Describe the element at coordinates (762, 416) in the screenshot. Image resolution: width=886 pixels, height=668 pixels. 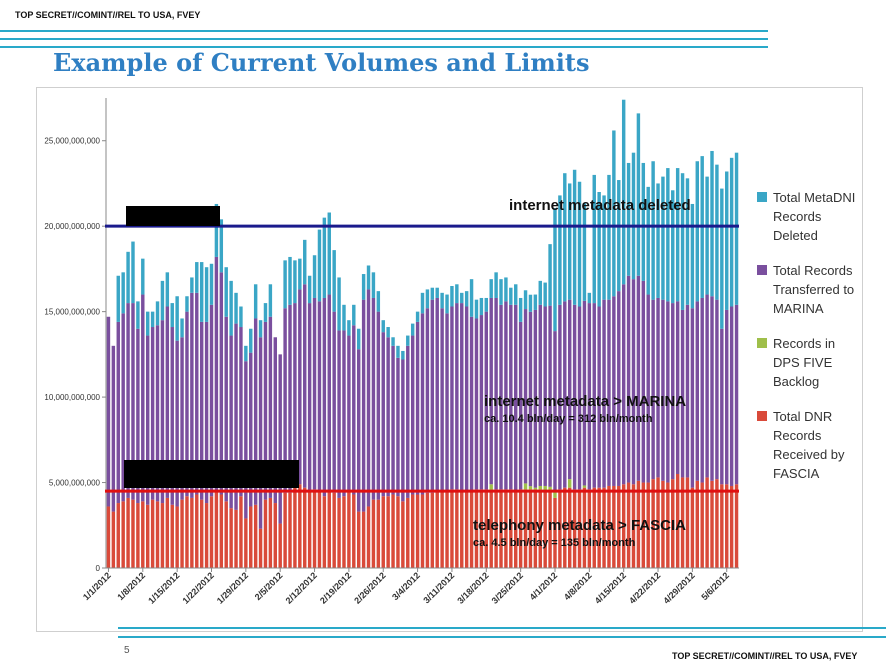
I see `legend-swatch-fascia` at that location.